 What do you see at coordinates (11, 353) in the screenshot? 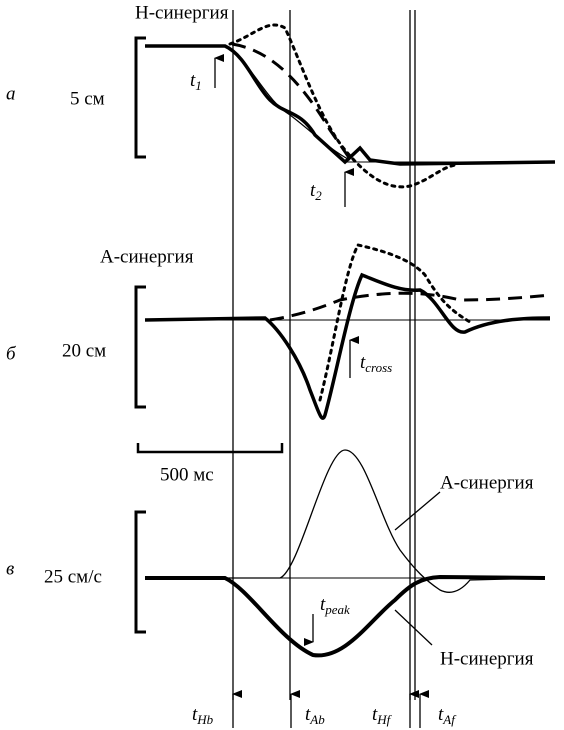
I see `panel-letter: б` at bounding box center [11, 353].